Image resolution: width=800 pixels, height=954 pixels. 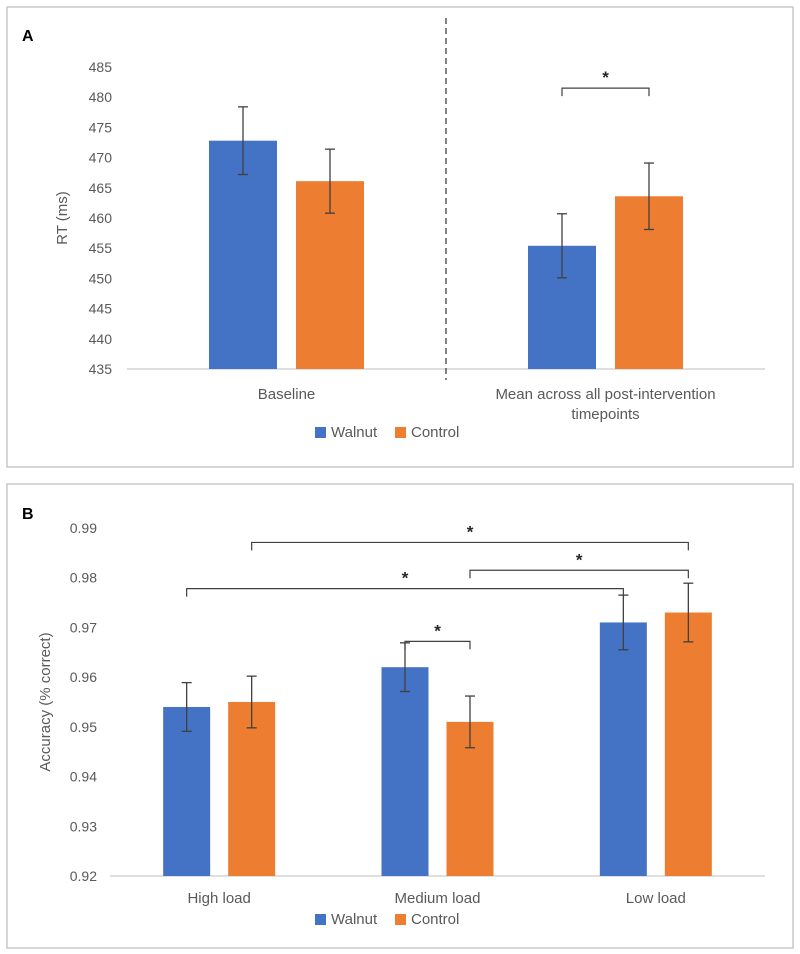 What do you see at coordinates (101, 67) in the screenshot?
I see `y-tick-label: 485` at bounding box center [101, 67].